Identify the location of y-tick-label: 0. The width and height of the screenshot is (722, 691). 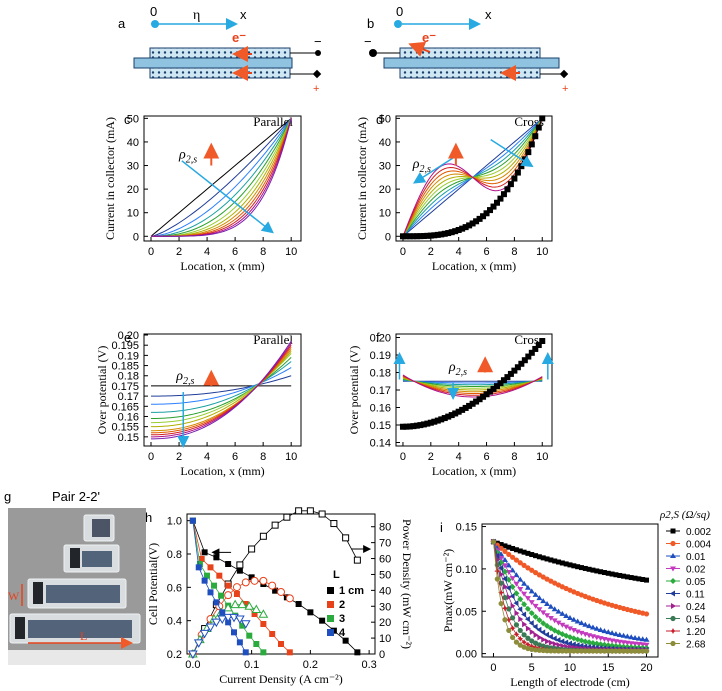
(136, 237).